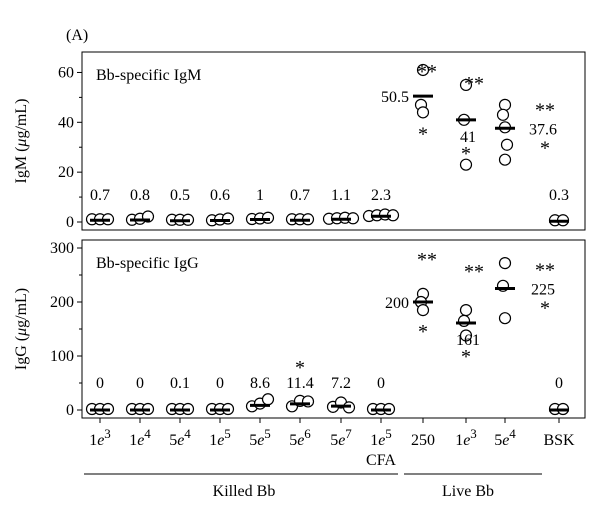  I want to click on igm-mean-label: 0.3, so click(559, 195).